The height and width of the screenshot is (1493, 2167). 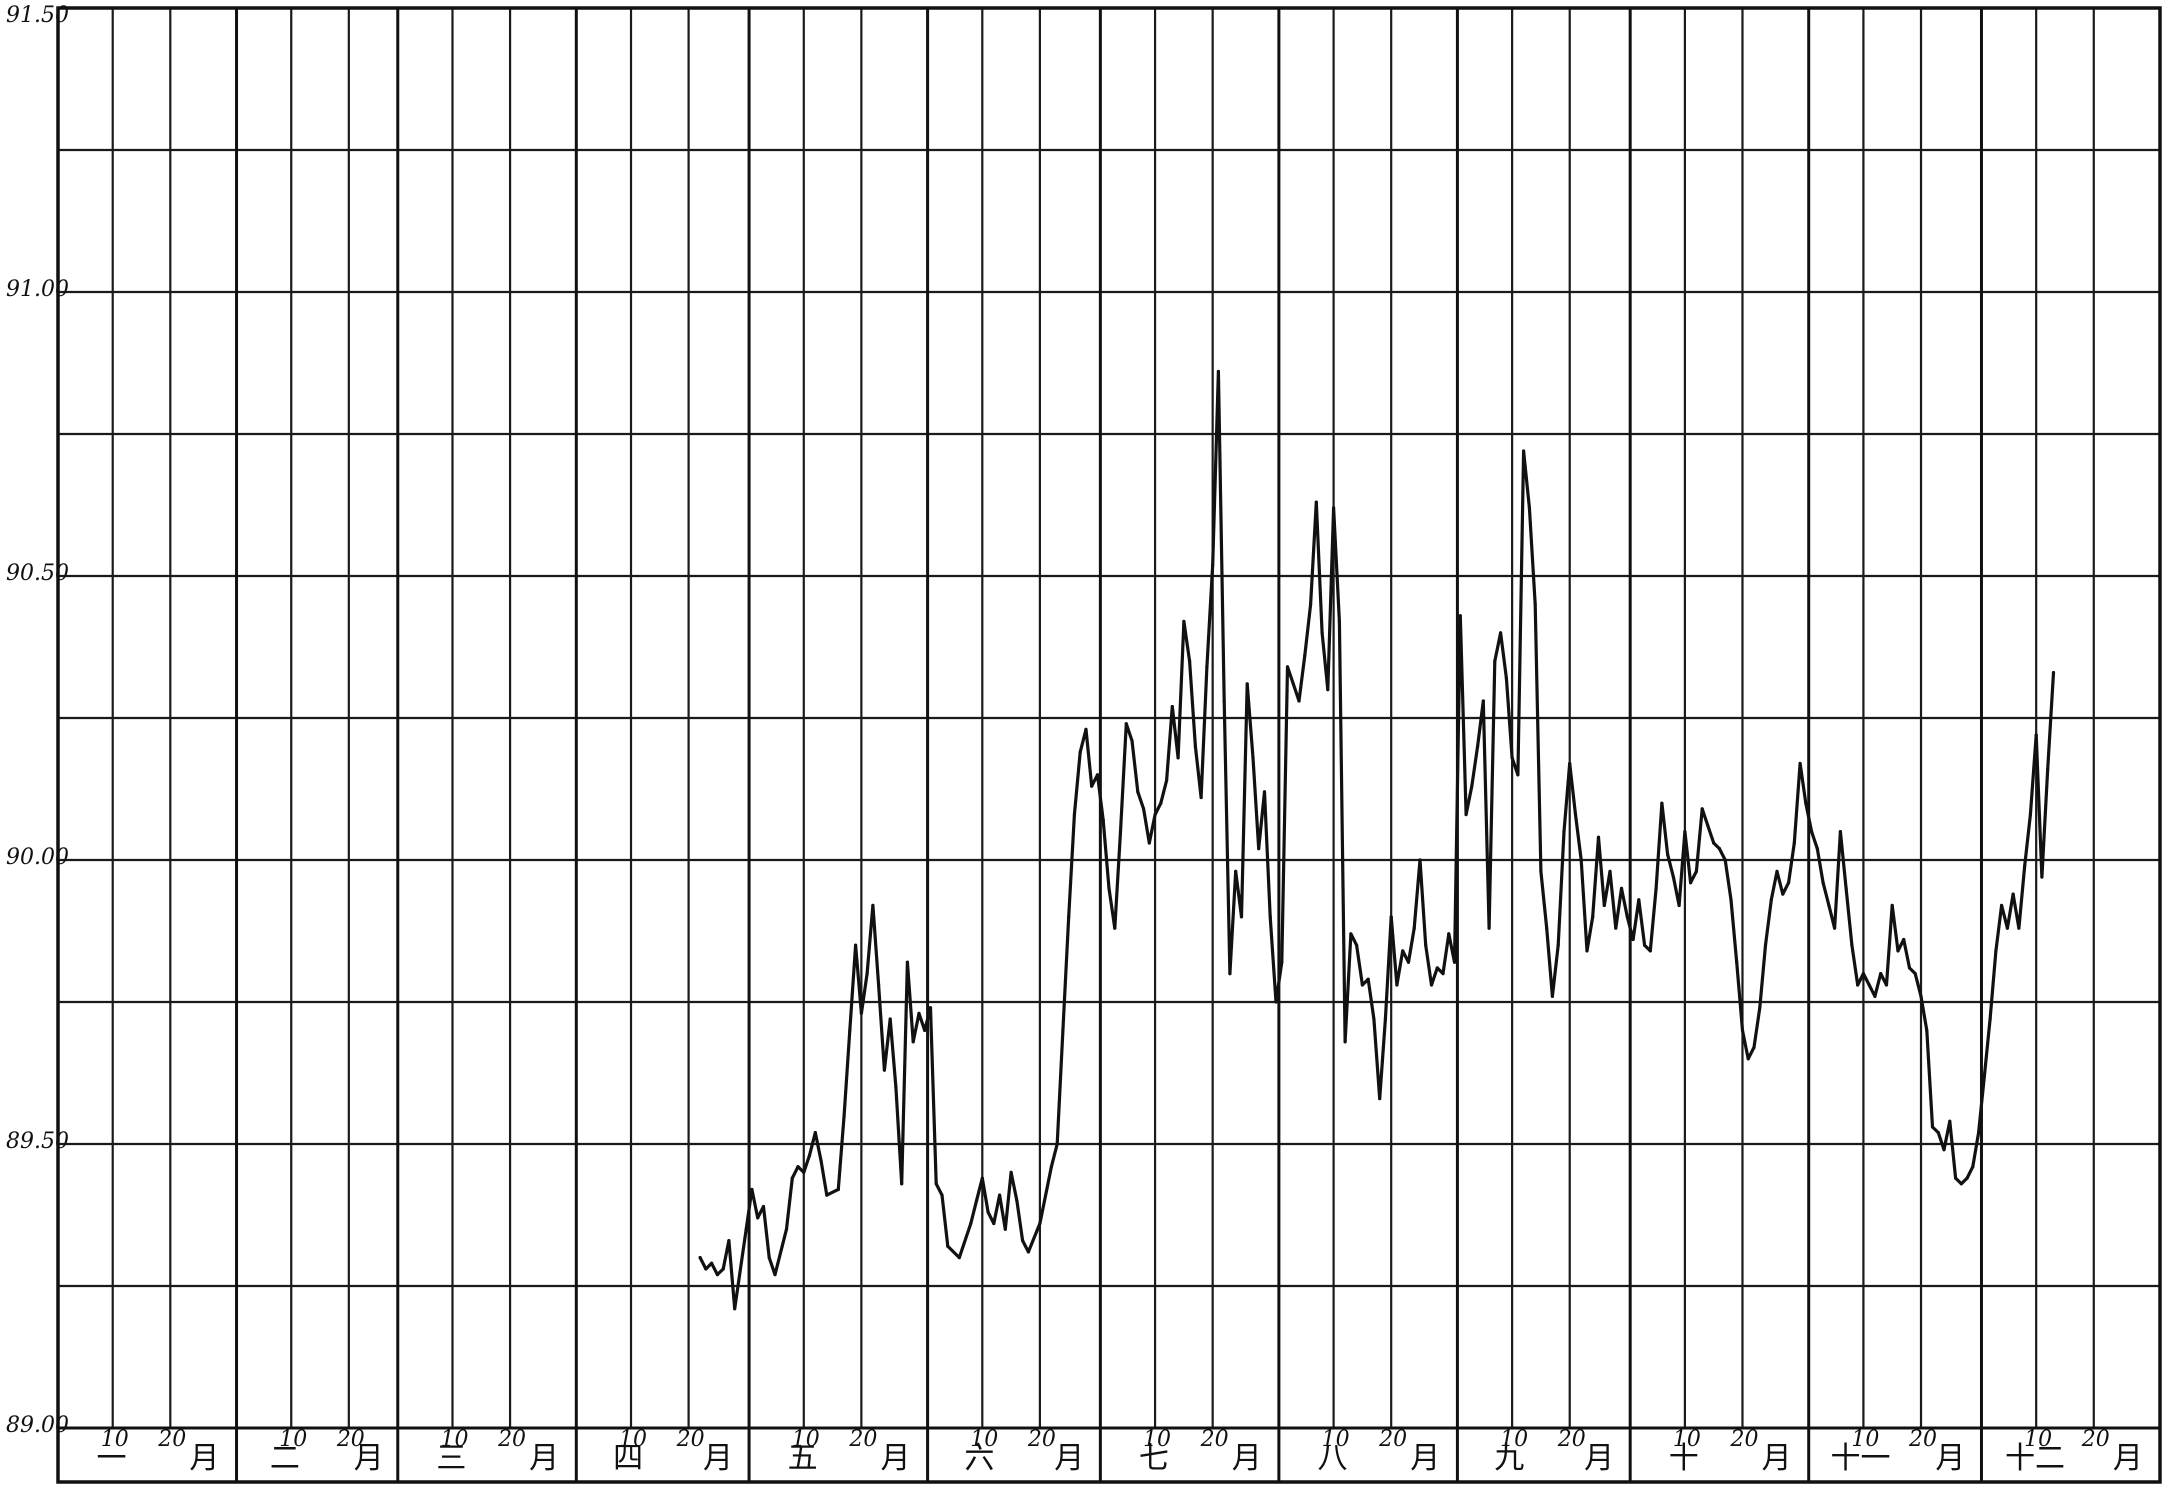 I want to click on month-numeral: 三, so click(x=451, y=1458).